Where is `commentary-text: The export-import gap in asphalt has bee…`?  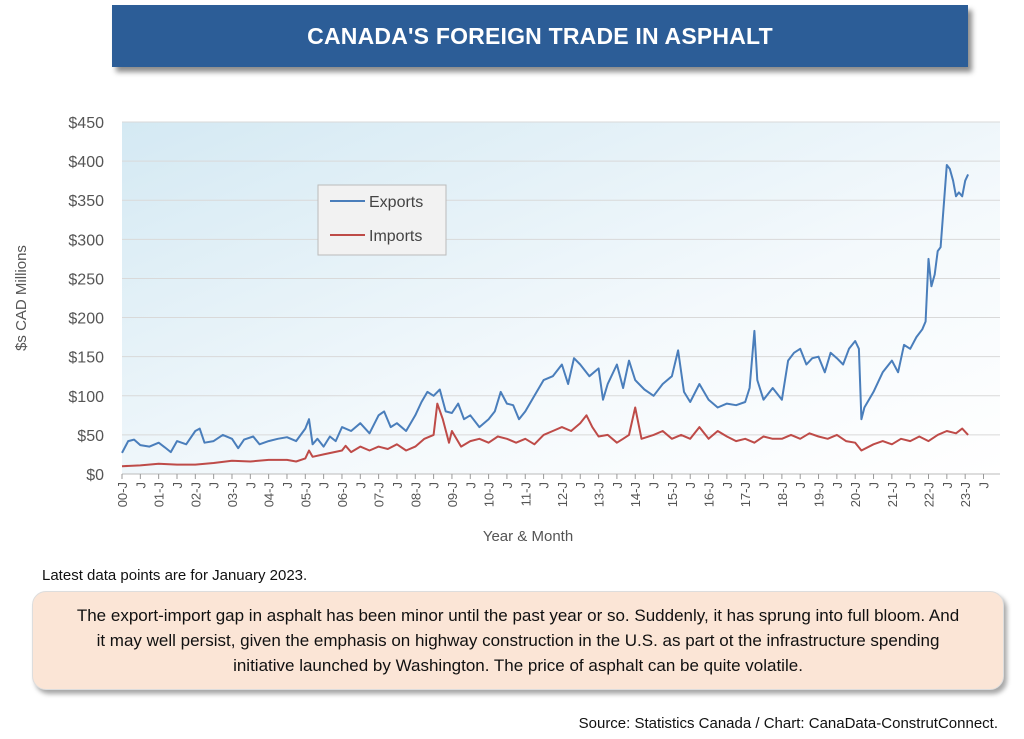 commentary-text: The export-import gap in asphalt has bee… is located at coordinates (518, 640).